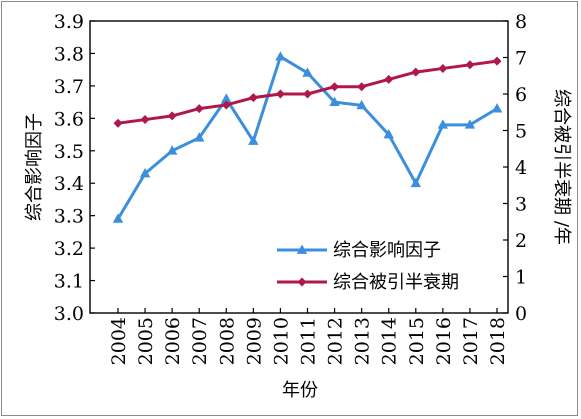 This screenshot has height=419, width=581. I want to click on y-right-tick-label: 7, so click(521, 59).